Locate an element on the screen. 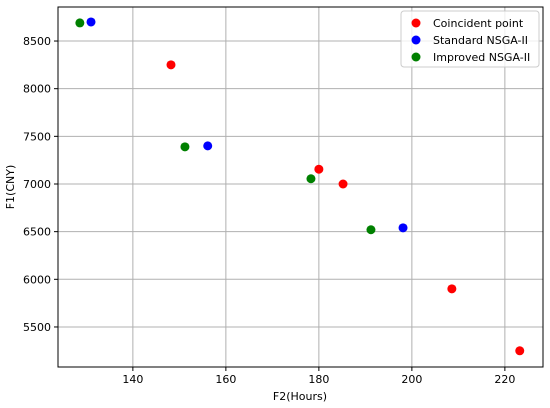  legend-label: Improved NSGA-II is located at coordinates (481, 57).